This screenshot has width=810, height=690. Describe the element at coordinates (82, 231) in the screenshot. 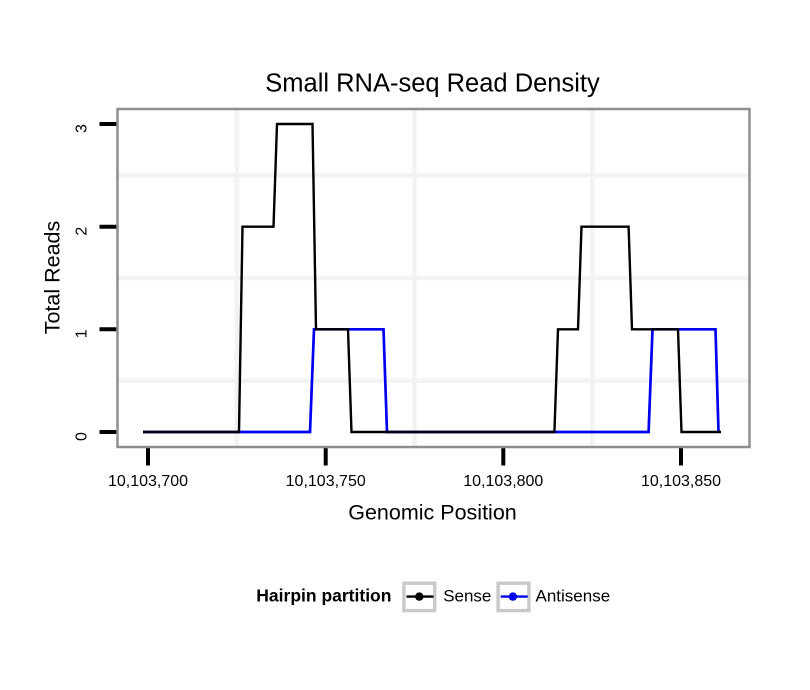

I see `svg-text: 2` at that location.